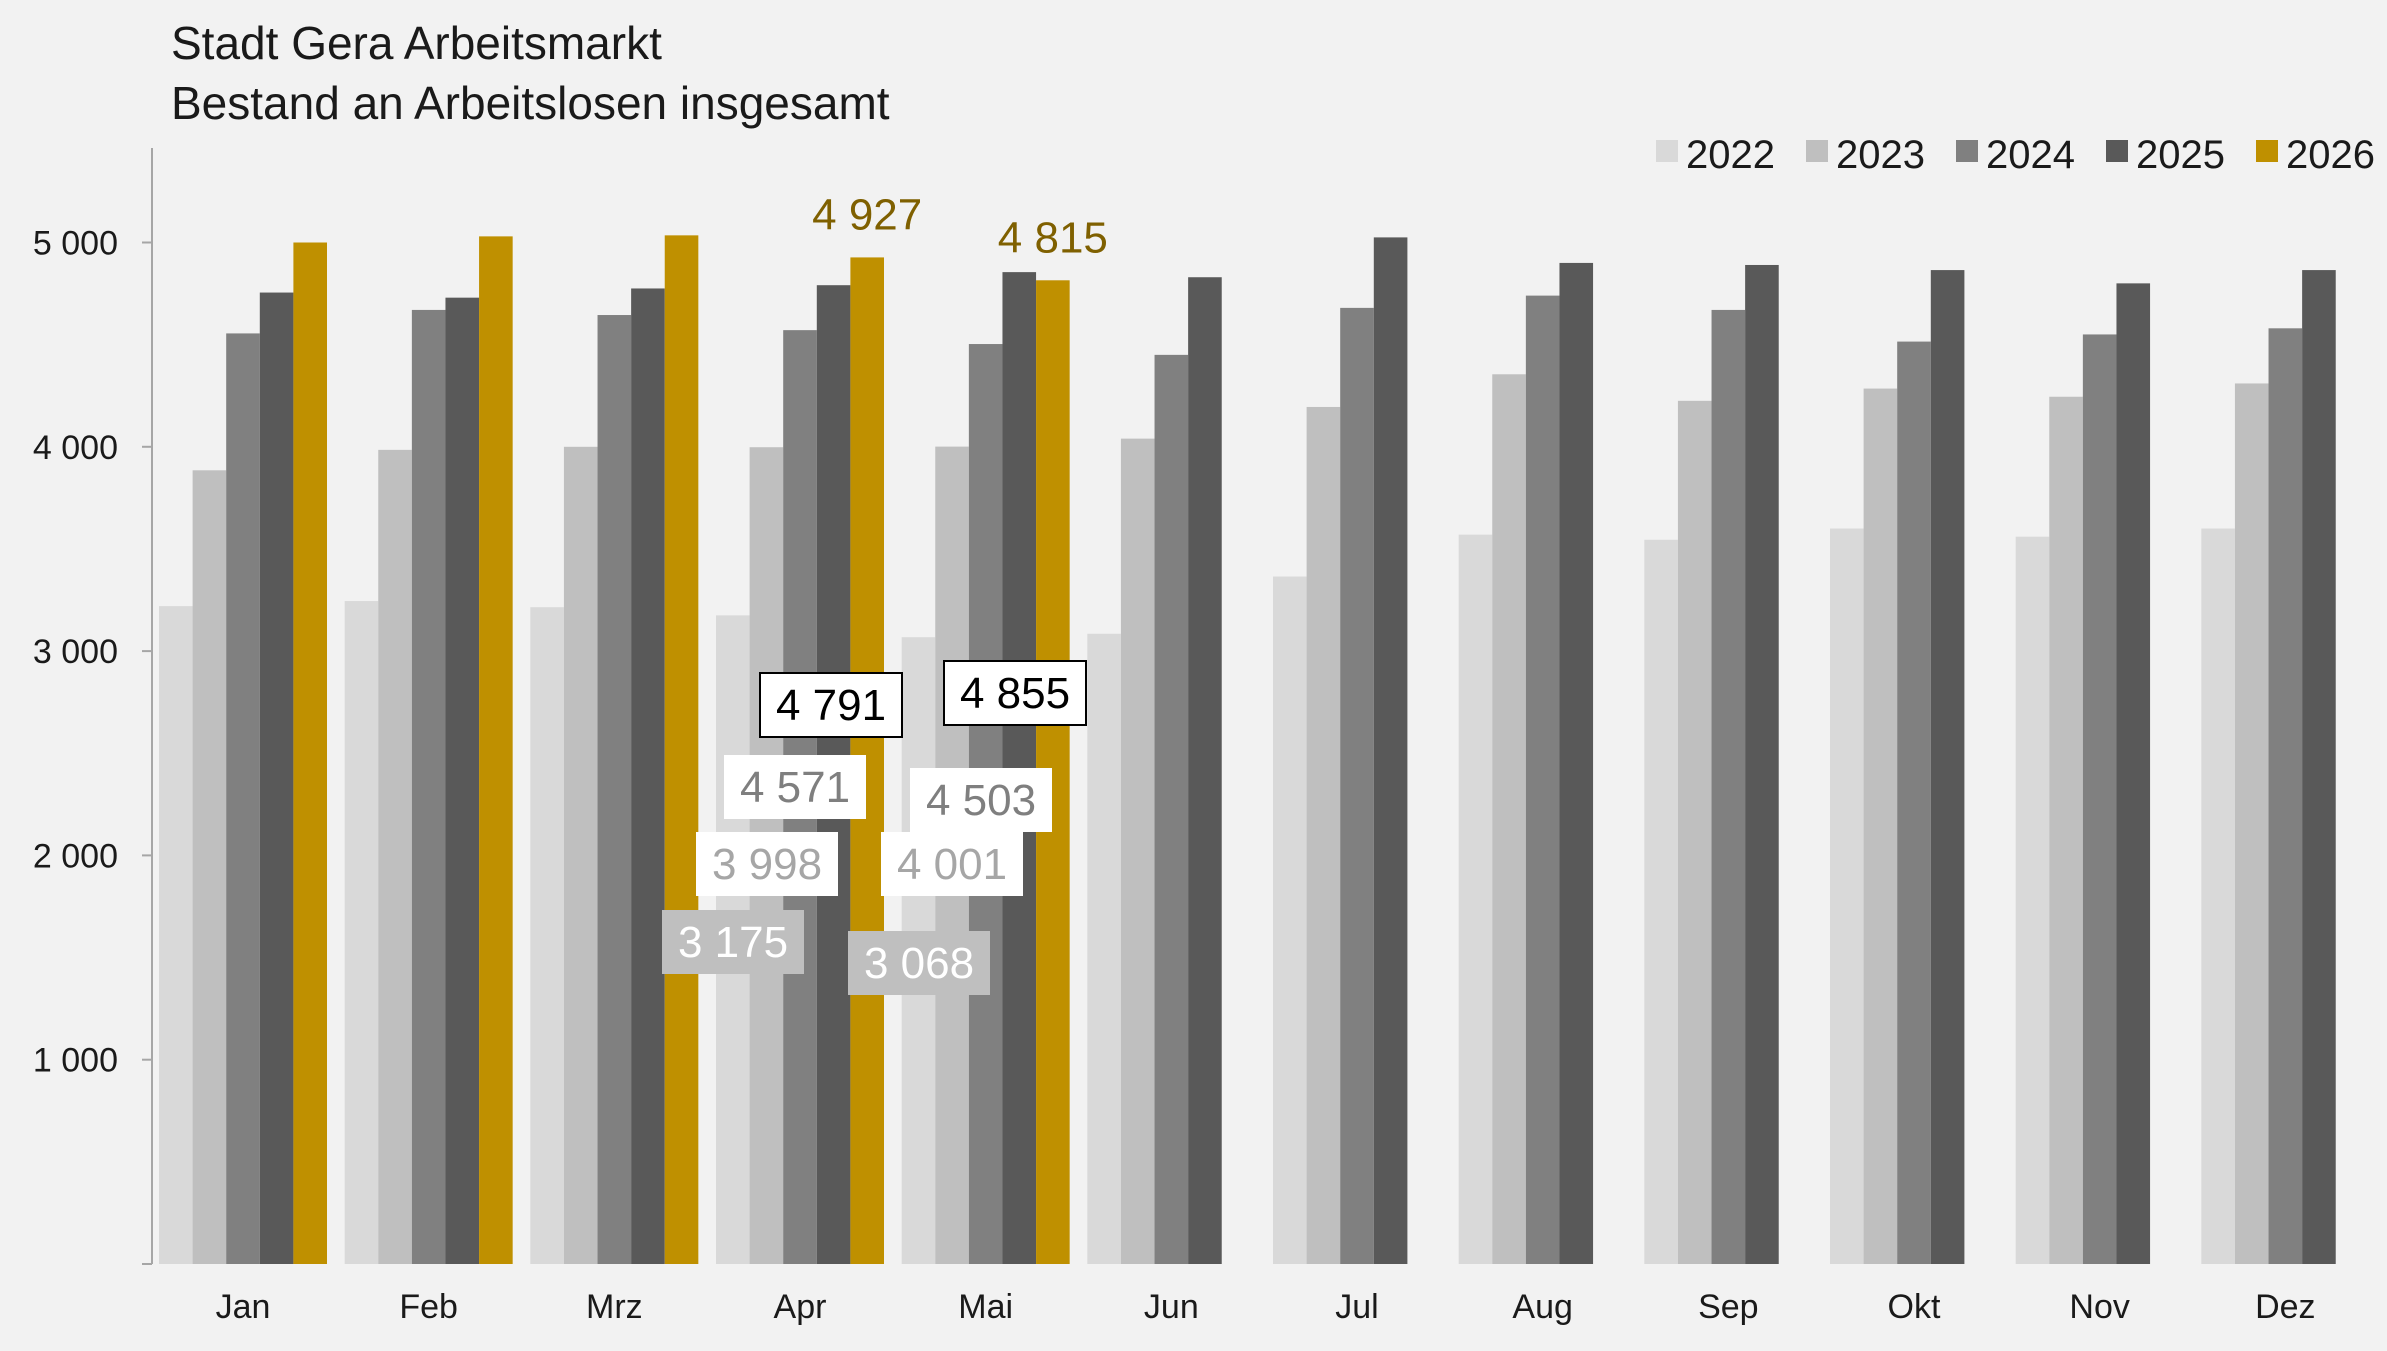  Describe the element at coordinates (1509, 819) in the screenshot. I see `bar-2023-Aug` at that location.